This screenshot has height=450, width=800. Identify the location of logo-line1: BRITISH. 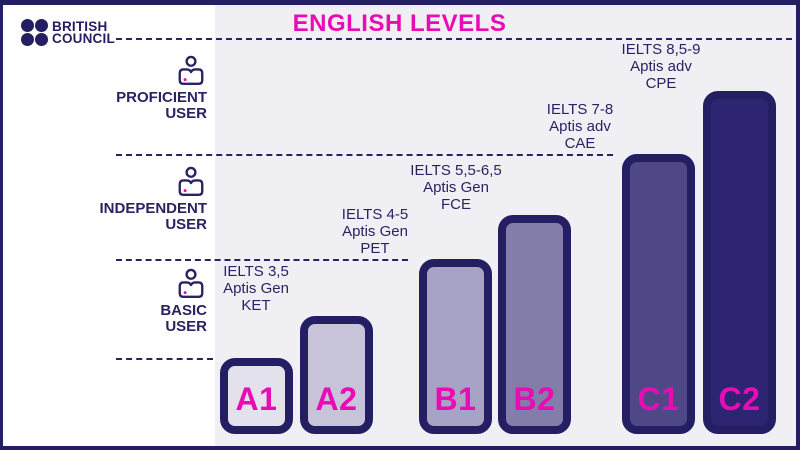
(80, 26).